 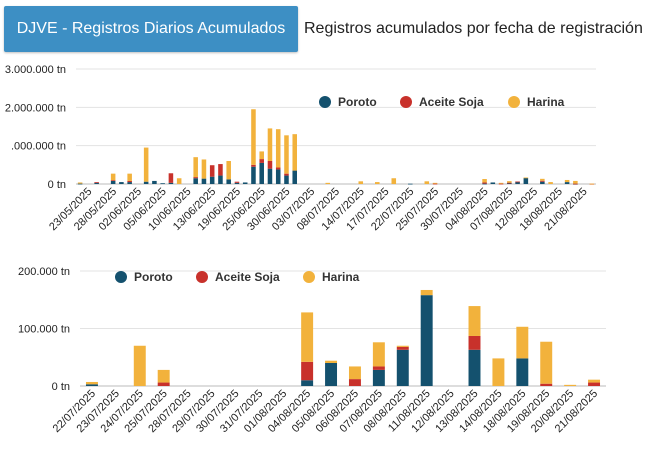 I want to click on y-tick-label: .000.000 tn, so click(x=38, y=147).